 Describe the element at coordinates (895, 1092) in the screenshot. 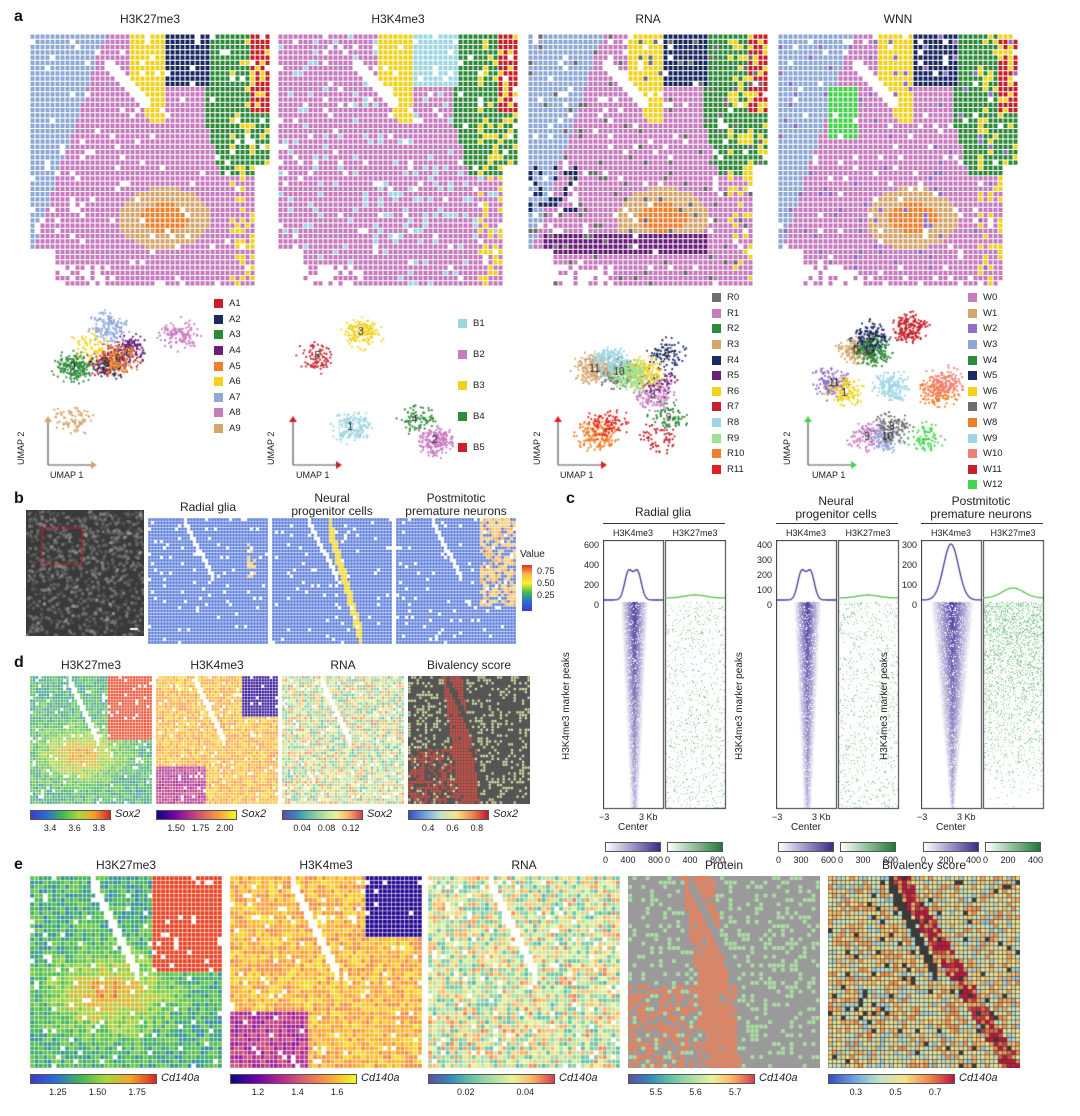

I see `gene-colorbar-ticks: 0.3 0.5 0.7` at that location.